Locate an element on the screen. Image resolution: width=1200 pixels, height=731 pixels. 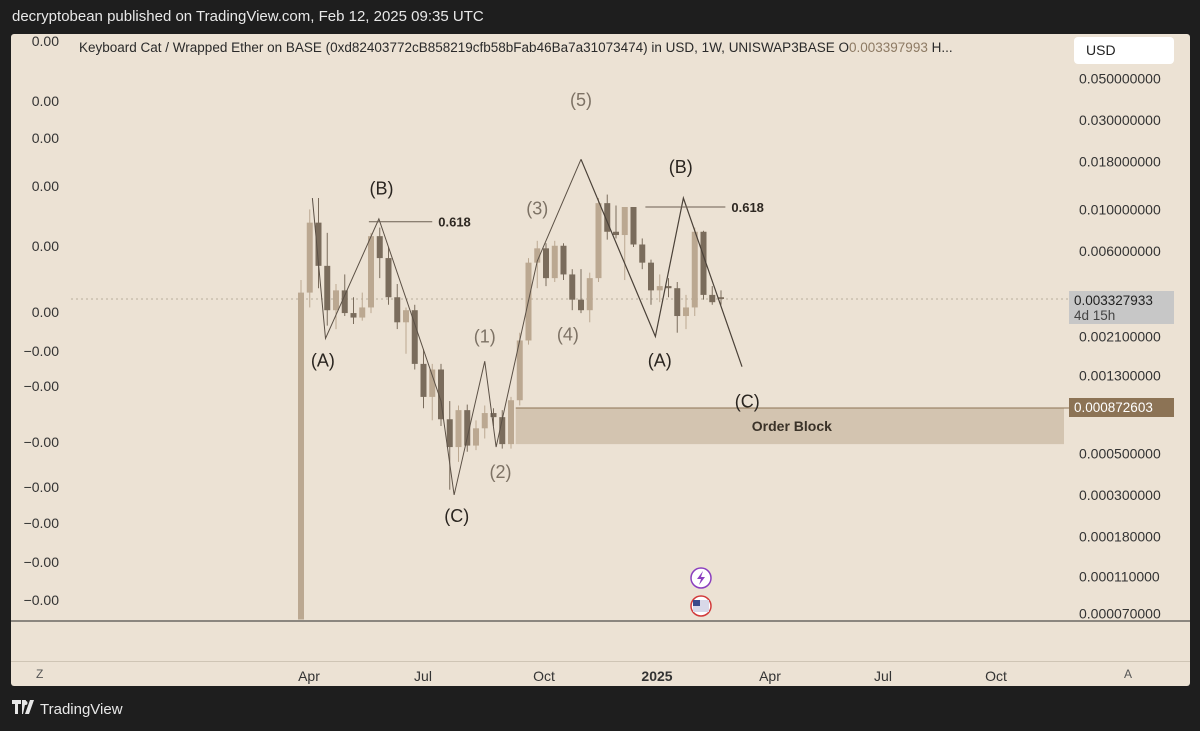
auto-scale-toggle: A is located at coordinates (1128, 674).